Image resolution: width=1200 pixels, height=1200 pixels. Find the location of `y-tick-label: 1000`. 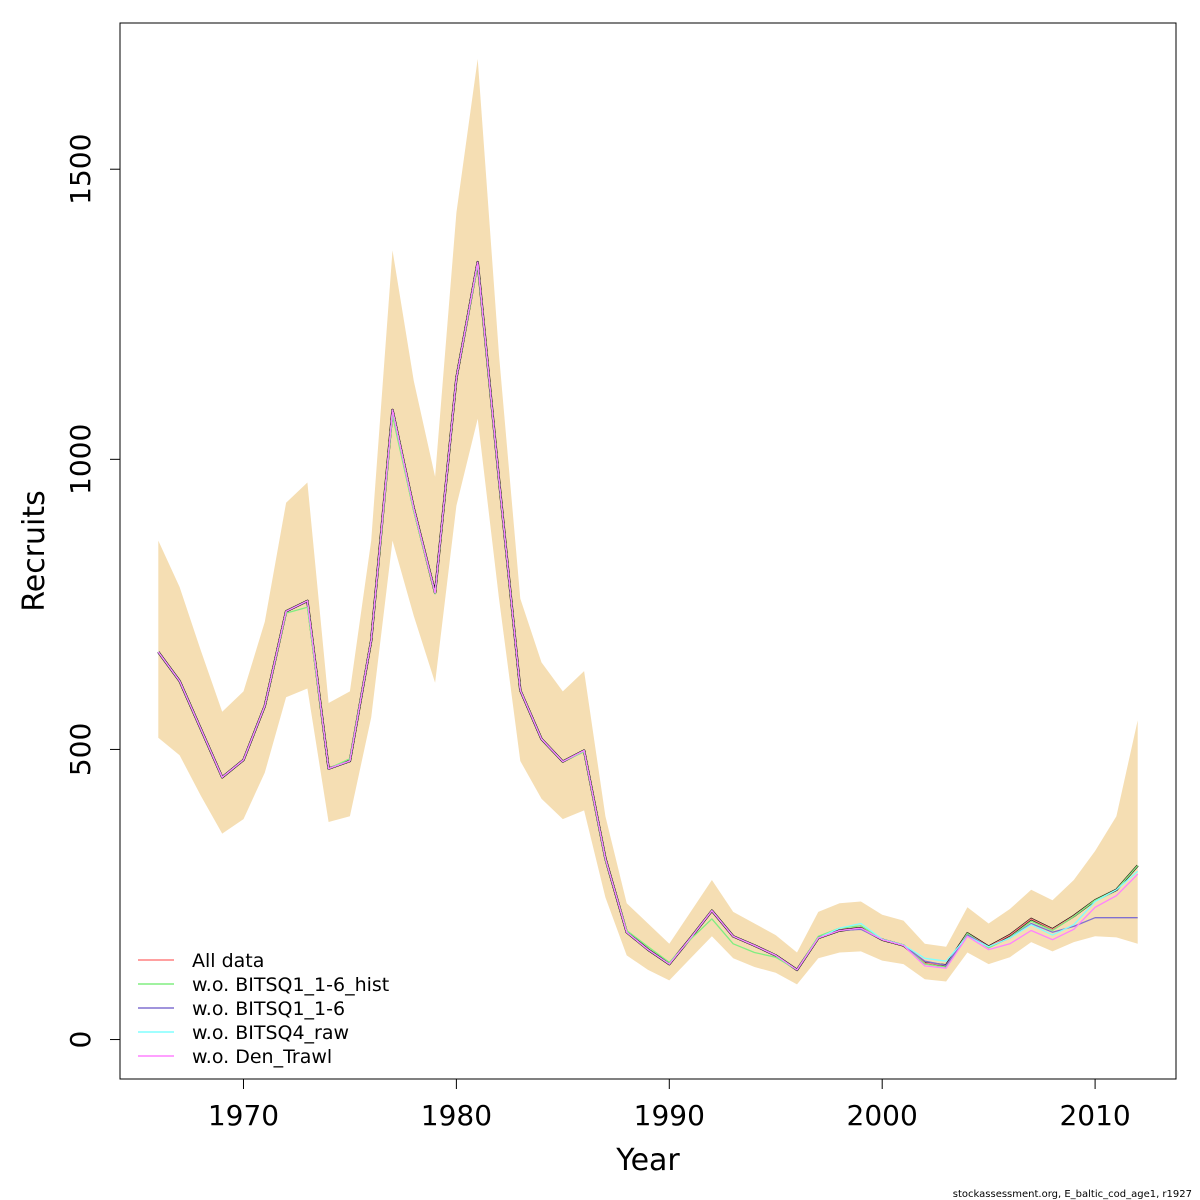

y-tick-label: 1000 is located at coordinates (80, 459).